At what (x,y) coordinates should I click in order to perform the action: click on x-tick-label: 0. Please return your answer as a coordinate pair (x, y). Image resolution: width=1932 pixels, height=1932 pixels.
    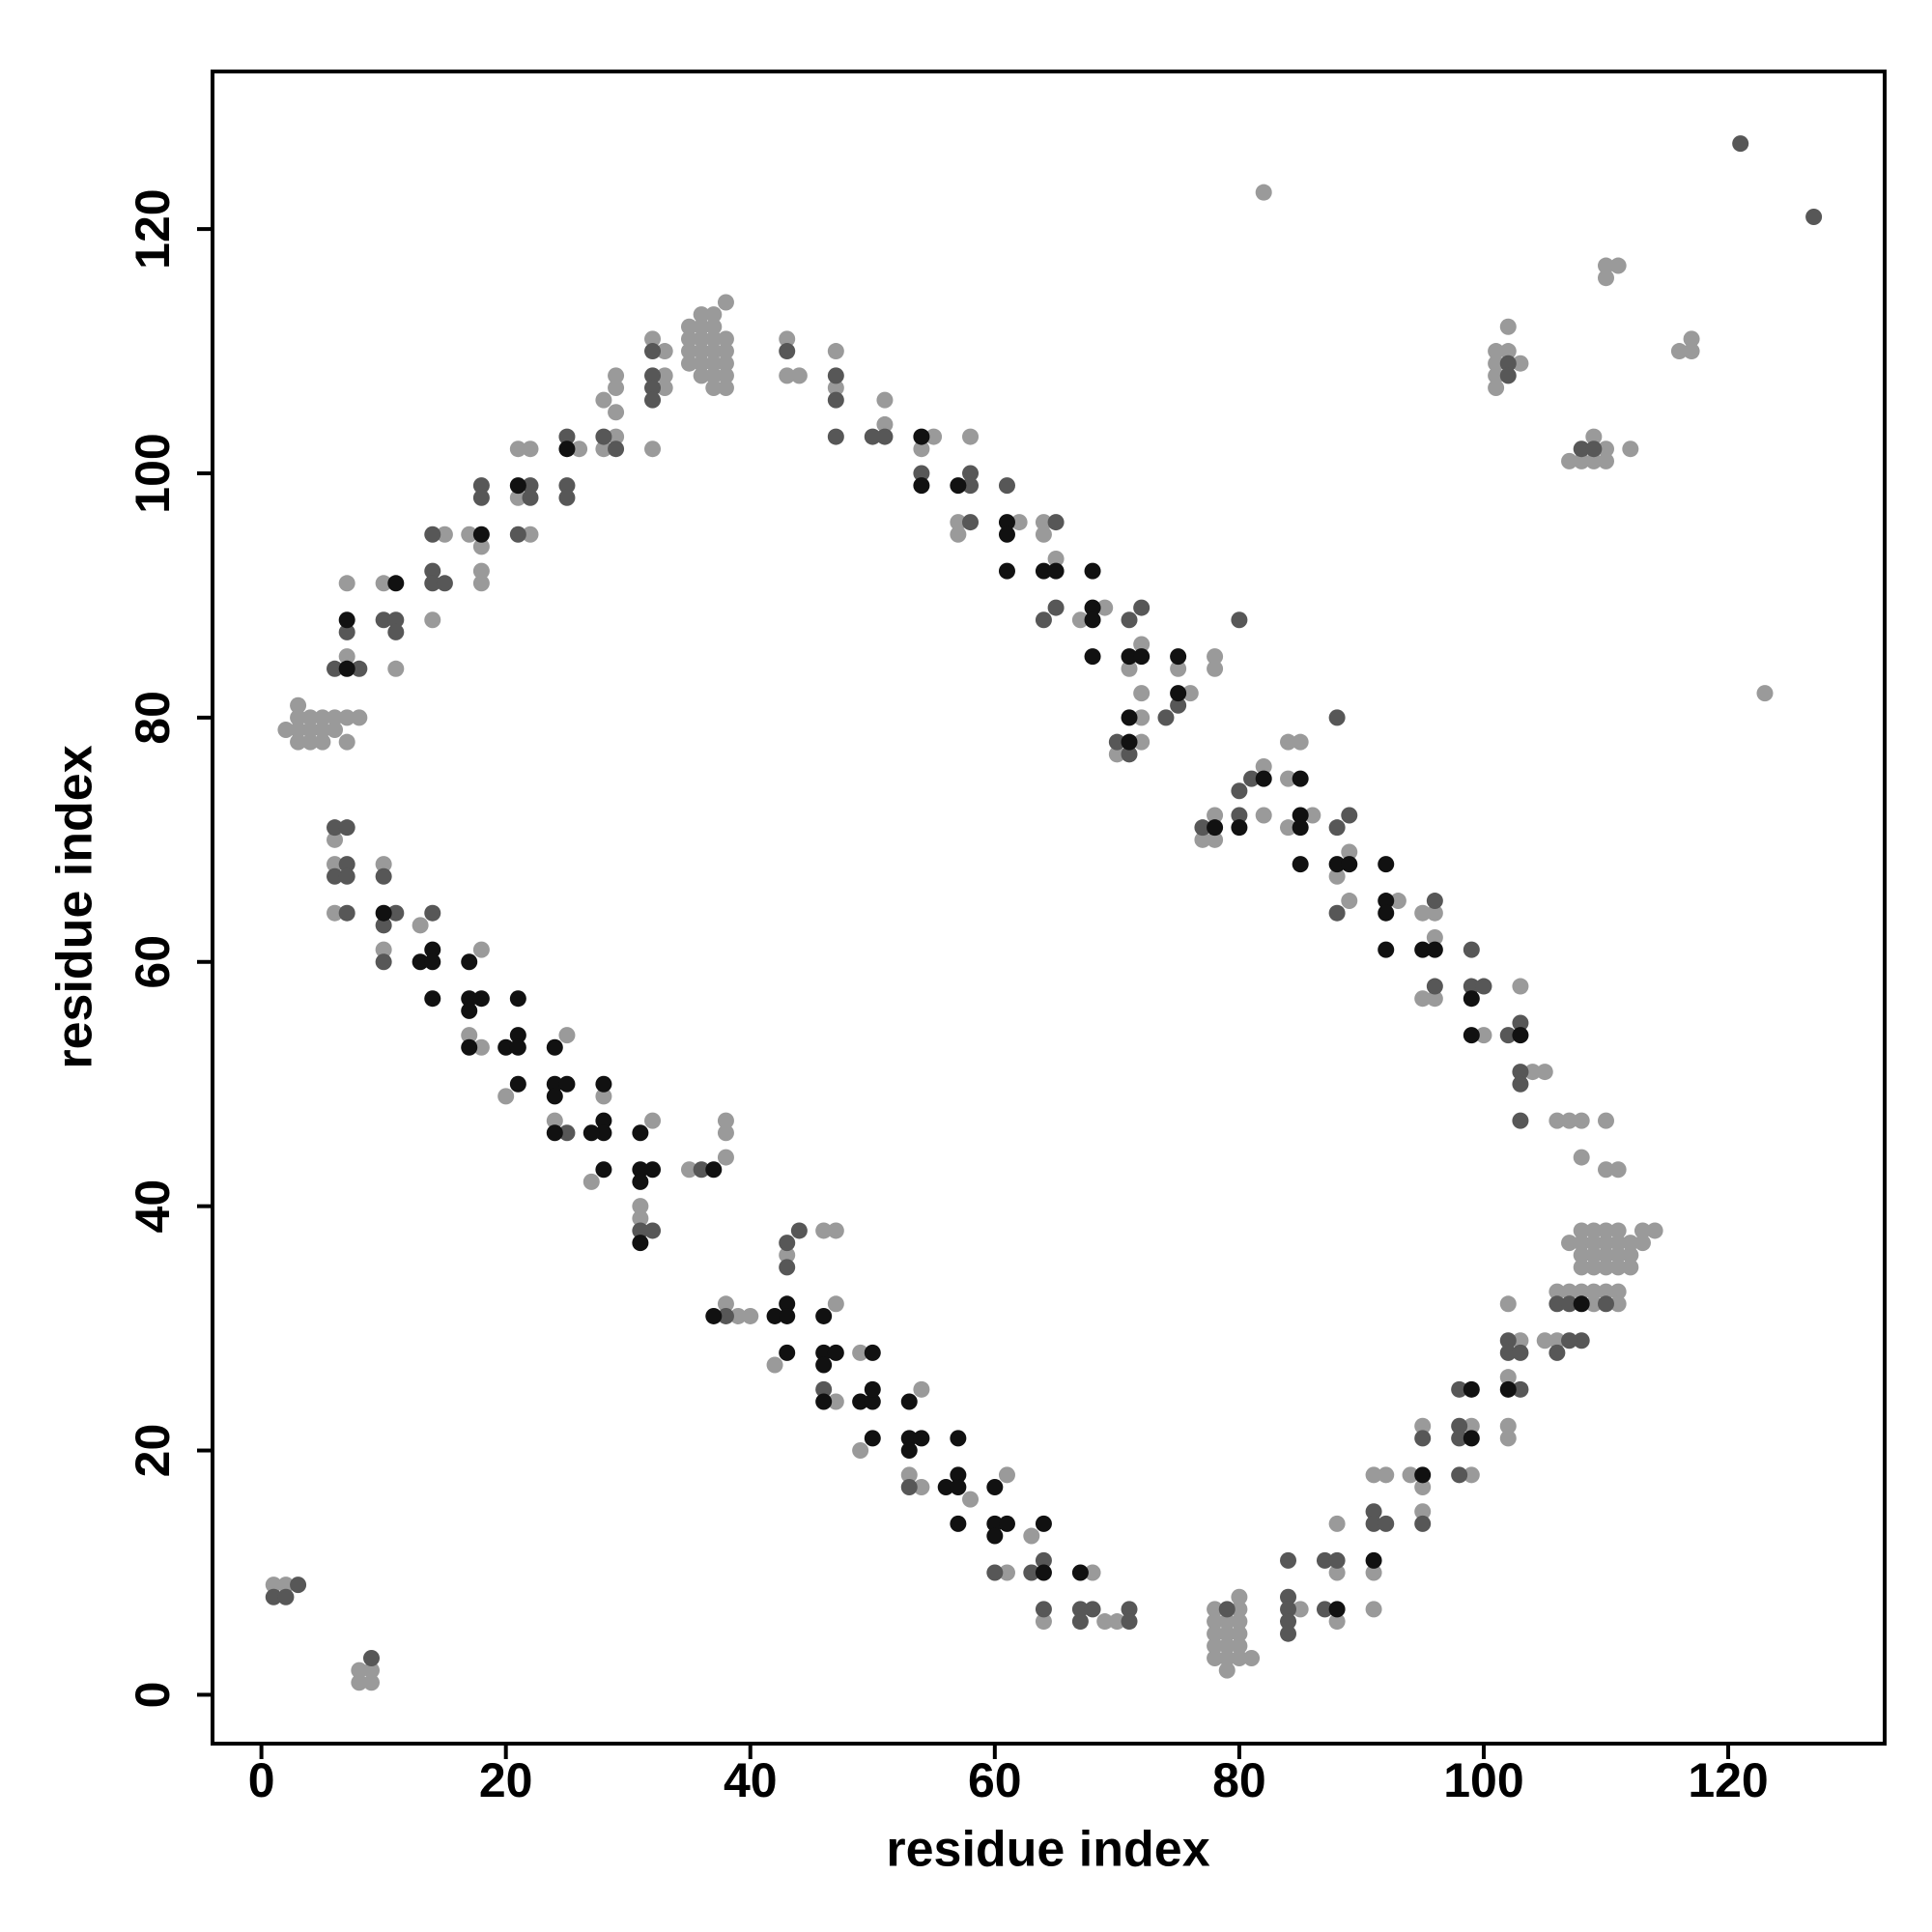
    Looking at the image, I should click on (261, 1780).